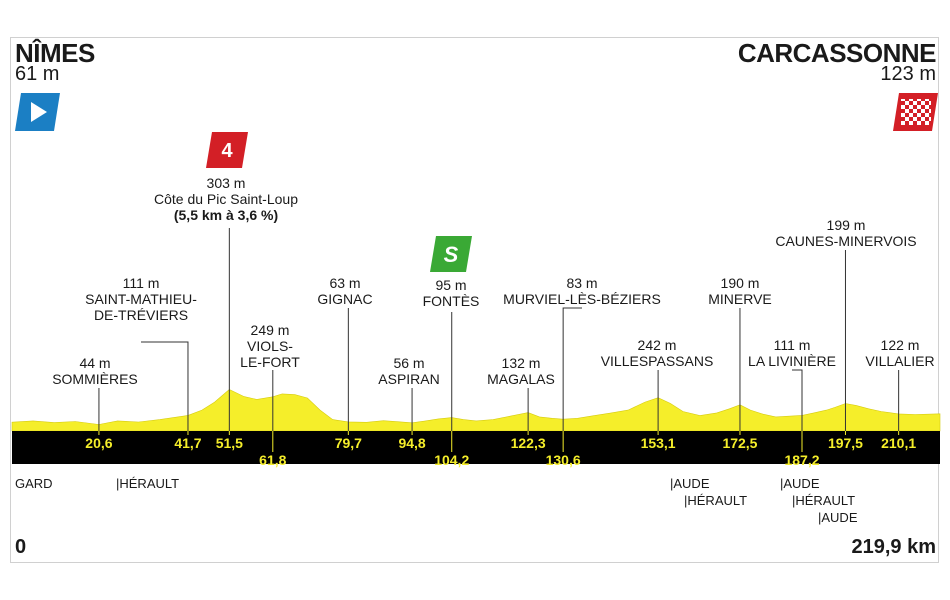 The height and width of the screenshot is (600, 950). I want to click on km-marker-4: 79,7, so click(348, 443).